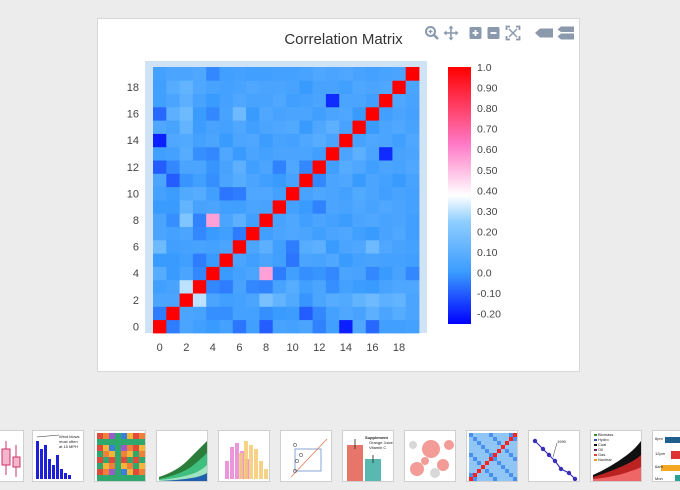 This screenshot has width=680, height=490. What do you see at coordinates (544, 33) in the screenshot?
I see `hover-closest-icon` at bounding box center [544, 33].